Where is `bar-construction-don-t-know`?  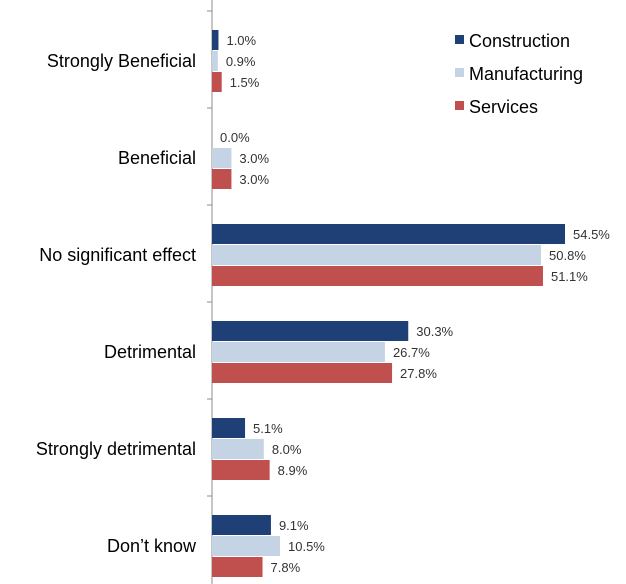 bar-construction-don-t-know is located at coordinates (241, 525).